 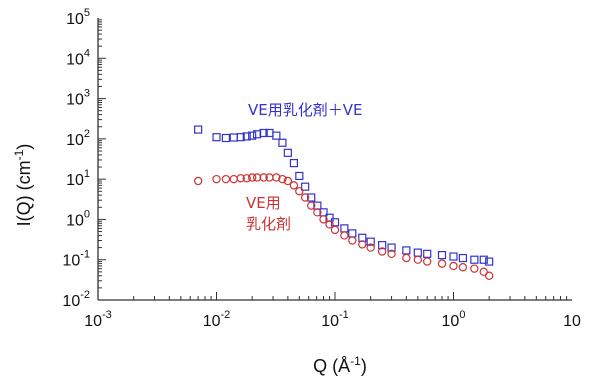 I want to click on y-tick-label: 10², so click(x=78, y=138).